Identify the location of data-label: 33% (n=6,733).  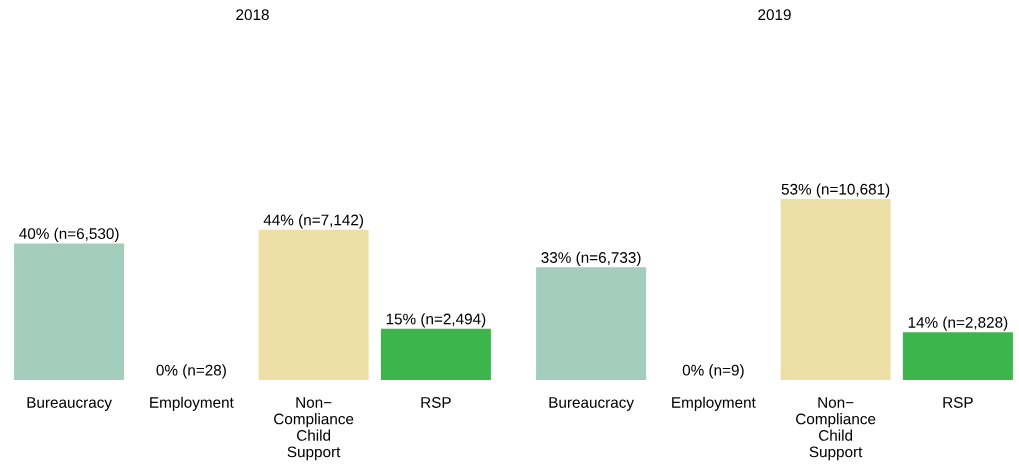
(591, 258).